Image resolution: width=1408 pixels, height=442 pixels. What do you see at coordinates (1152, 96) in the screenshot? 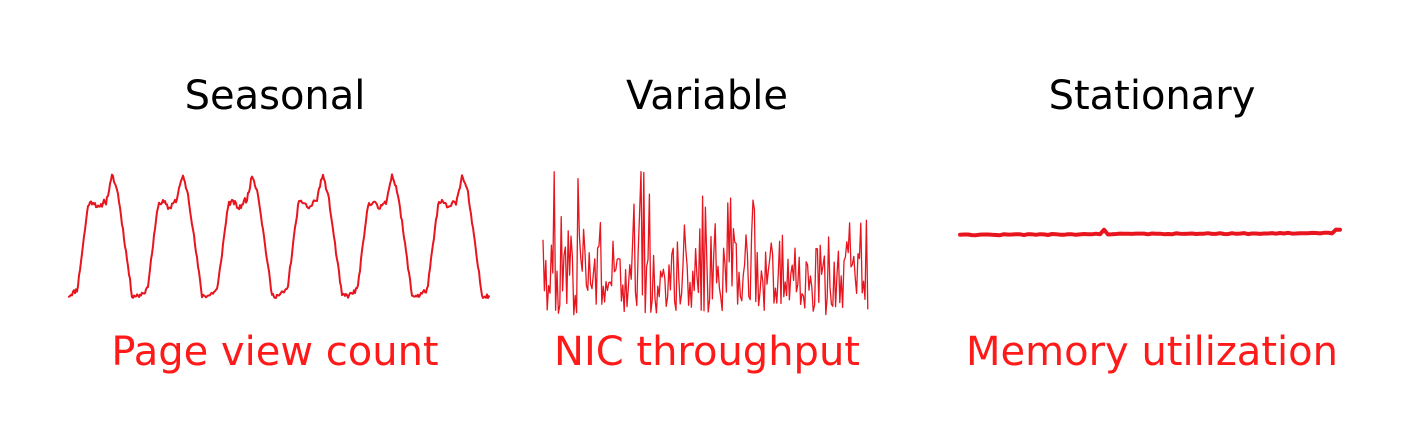
I see `panel-title-stationary: Stationary` at bounding box center [1152, 96].